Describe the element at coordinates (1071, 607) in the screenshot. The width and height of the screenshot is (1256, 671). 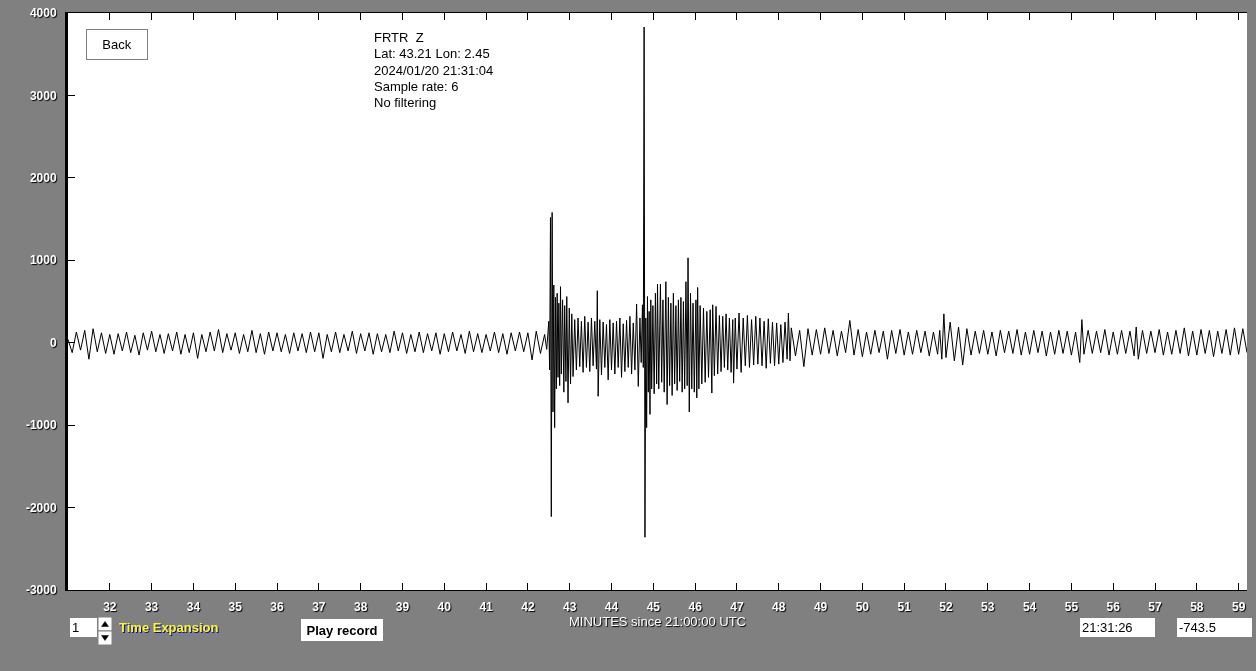
I see `x-tick-label: 55` at that location.